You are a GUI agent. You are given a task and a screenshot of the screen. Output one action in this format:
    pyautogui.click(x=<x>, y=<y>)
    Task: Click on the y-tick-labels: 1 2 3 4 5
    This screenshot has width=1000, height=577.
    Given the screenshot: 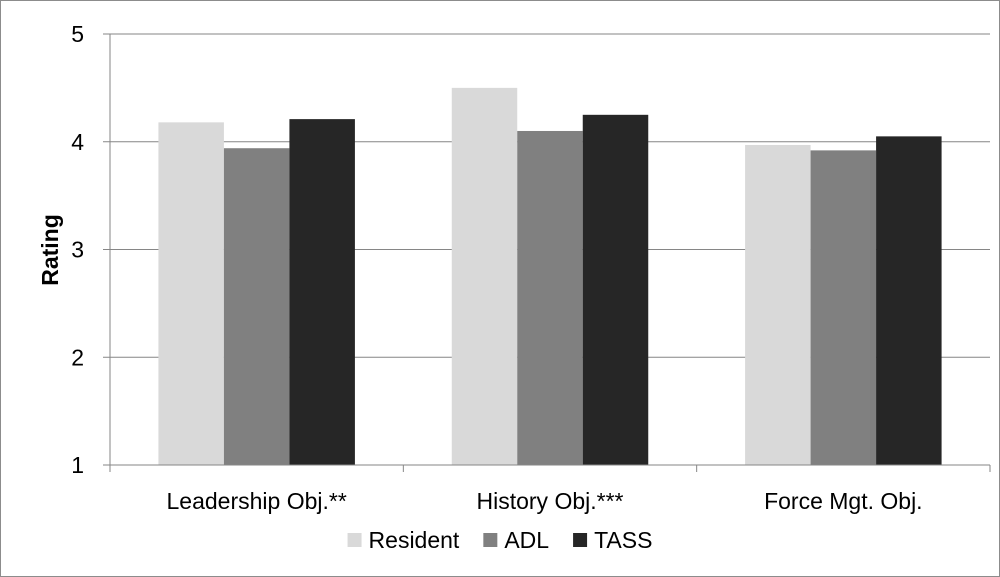 What is the action you would take?
    pyautogui.click(x=77, y=249)
    